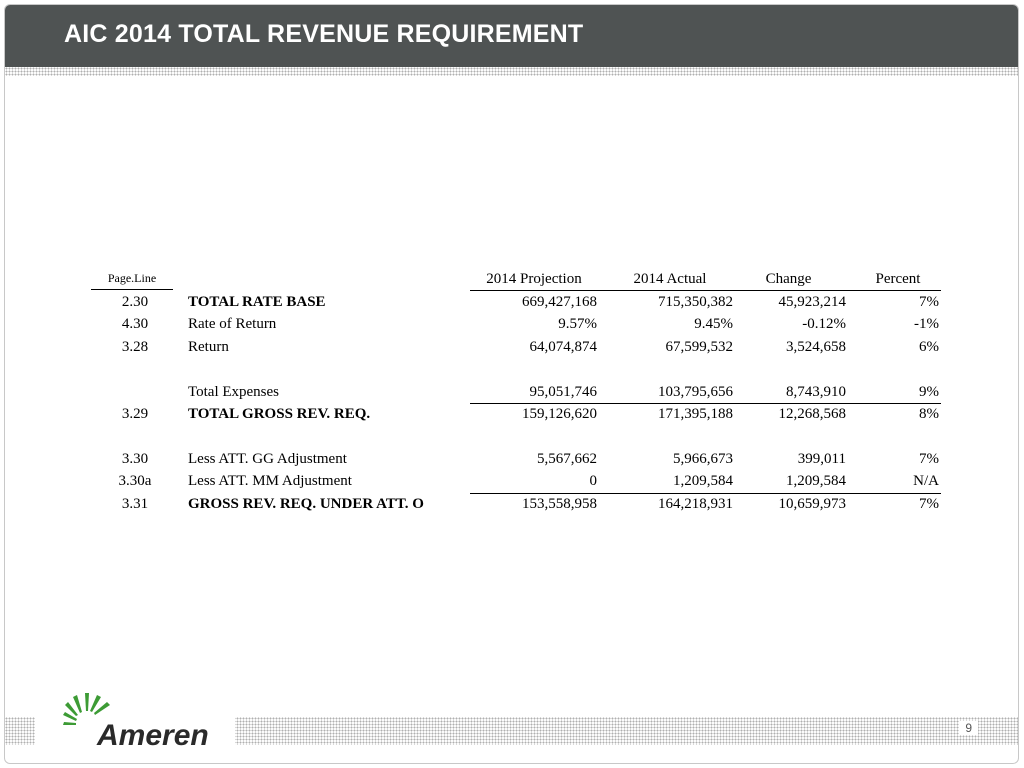 The width and height of the screenshot is (1024, 768). Describe the element at coordinates (559, 503) in the screenshot. I see `projection-cell: 153,558,958` at that location.